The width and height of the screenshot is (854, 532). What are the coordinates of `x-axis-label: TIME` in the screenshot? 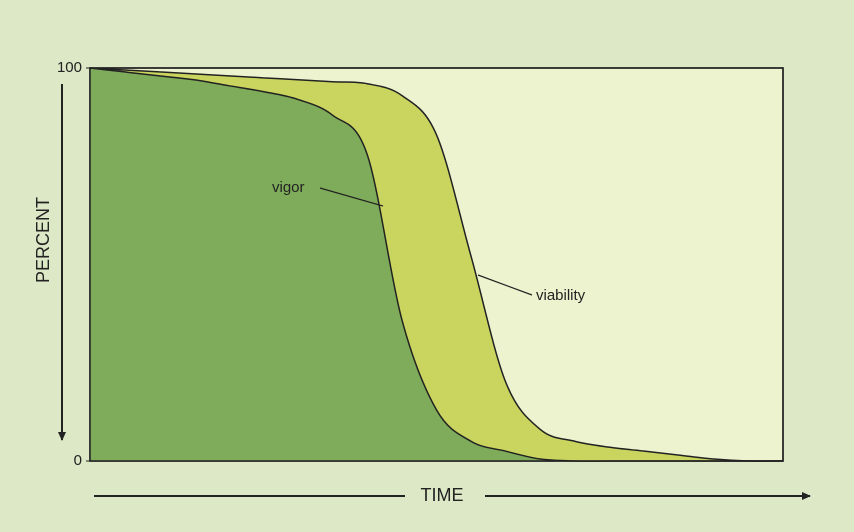 It's located at (442, 495).